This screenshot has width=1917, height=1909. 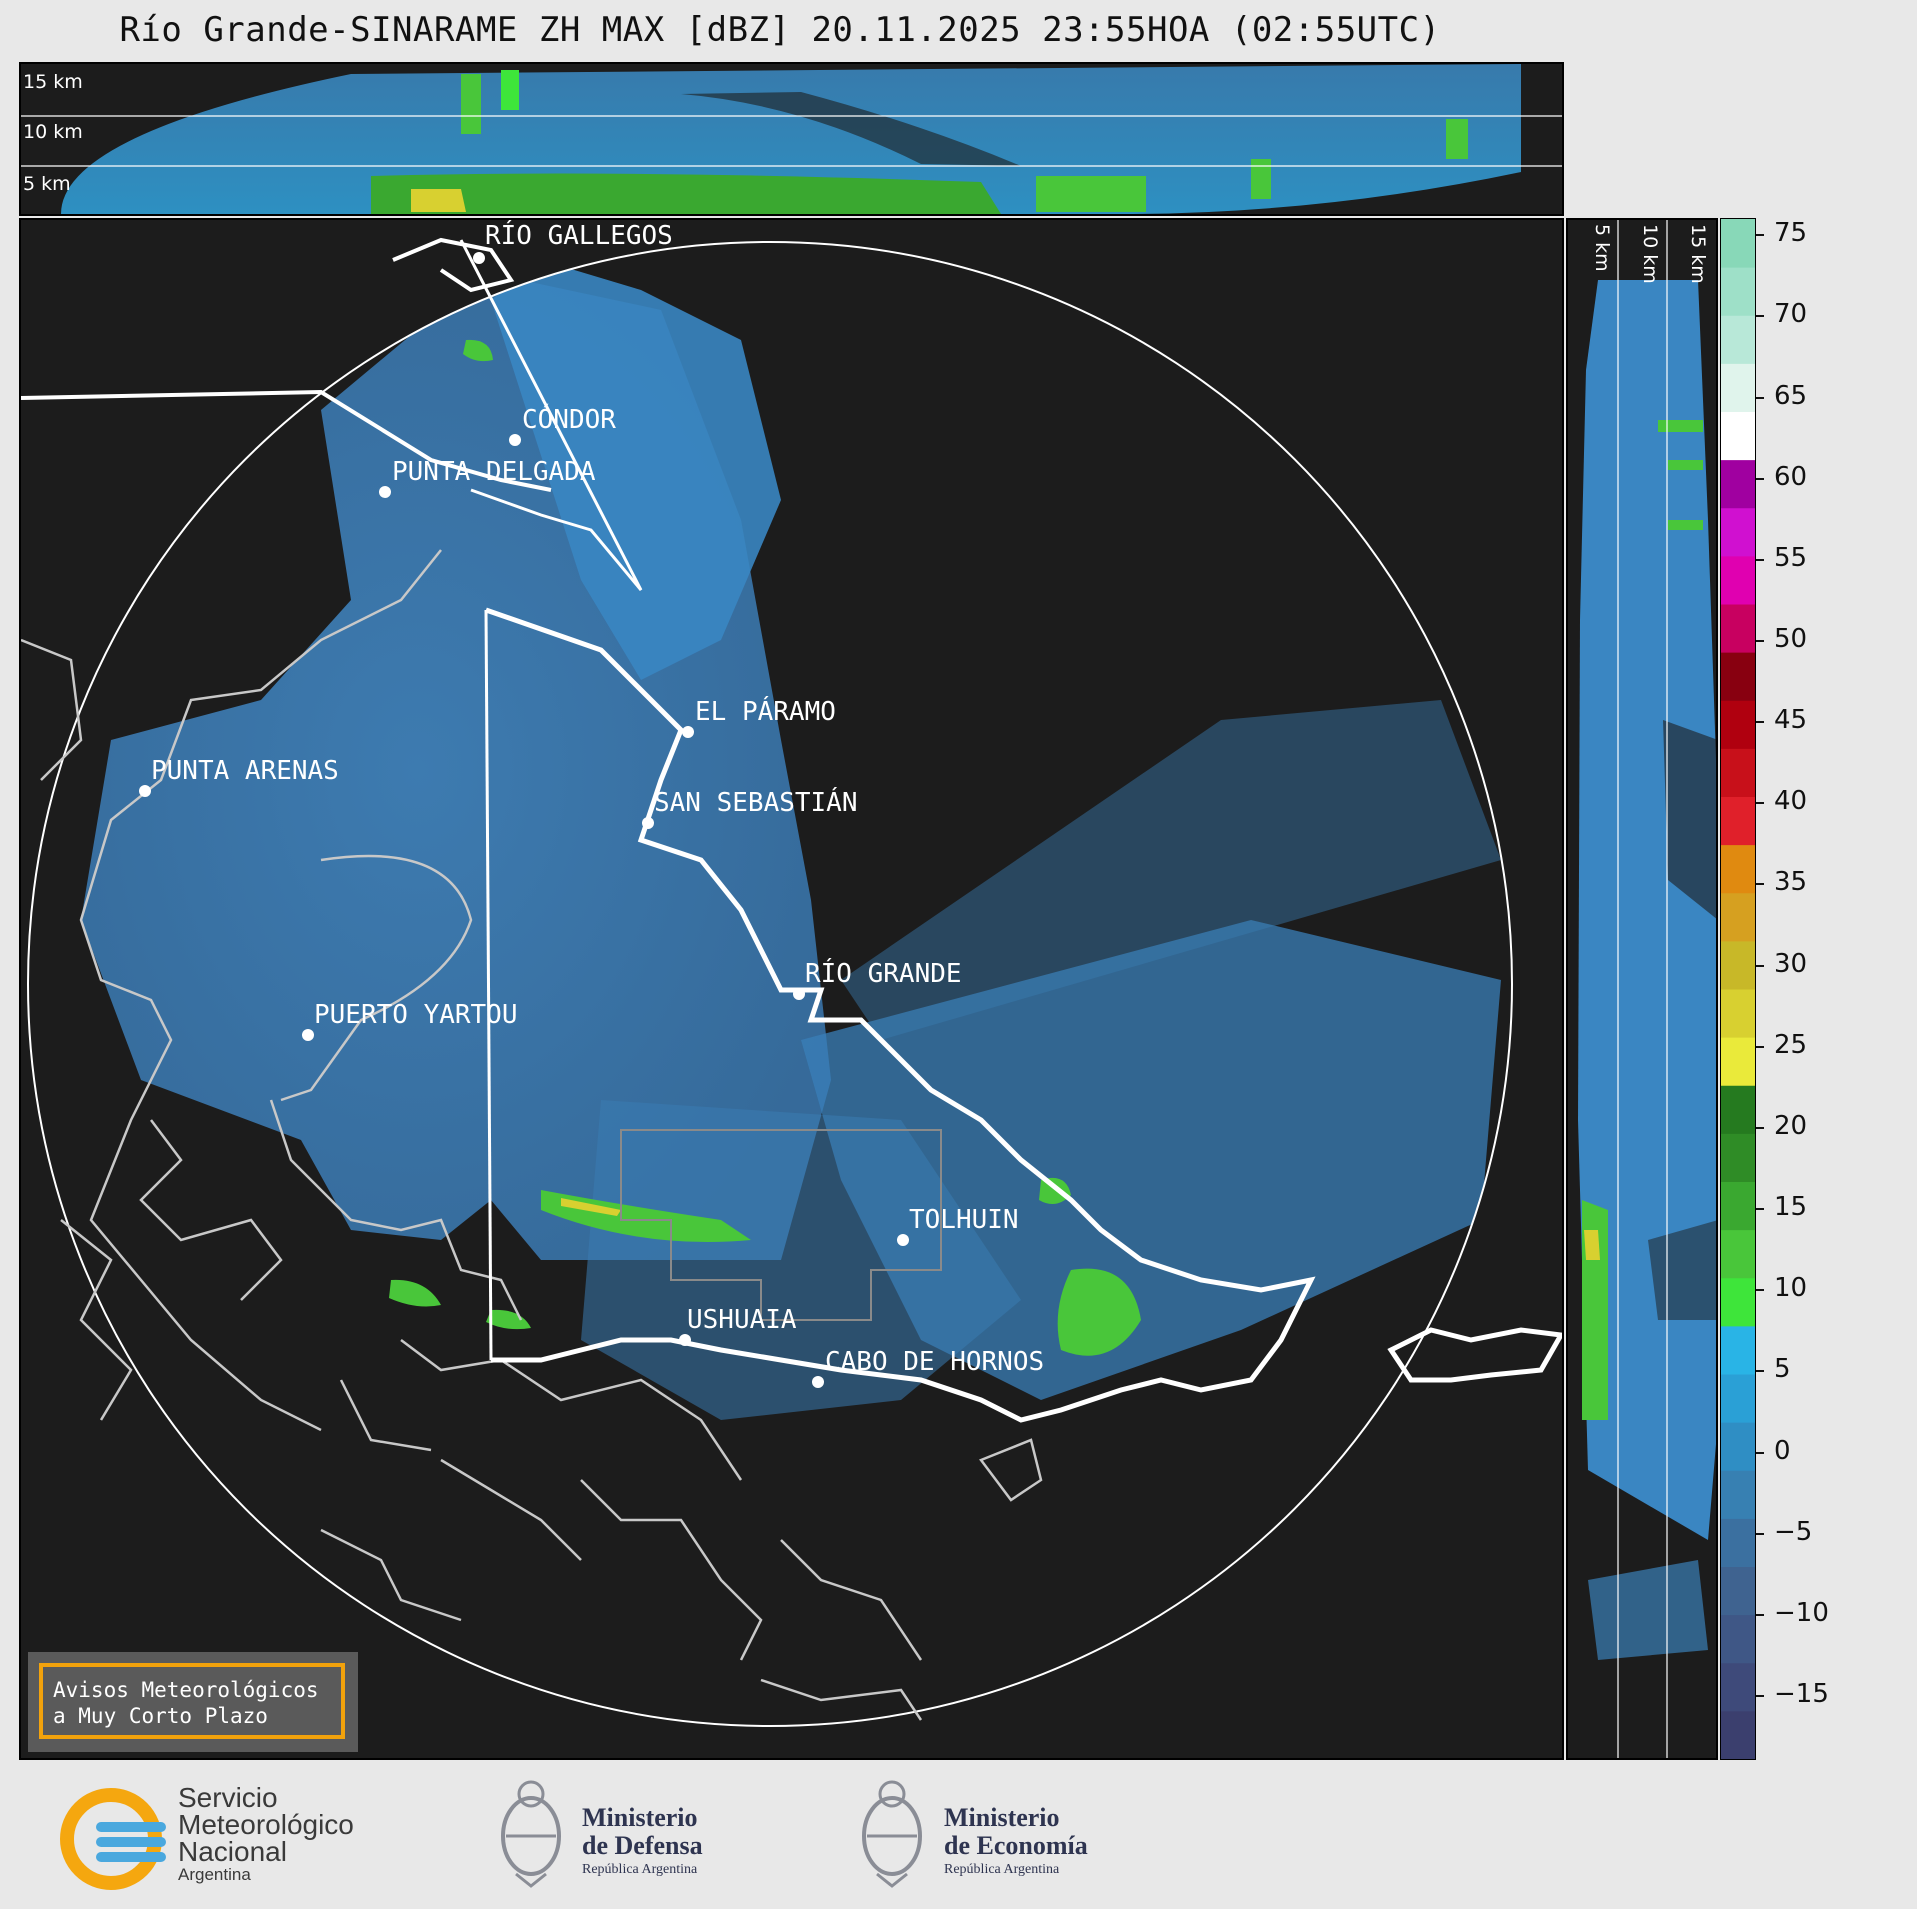 What do you see at coordinates (214, 1874) in the screenshot?
I see `smn-text: Argentina` at bounding box center [214, 1874].